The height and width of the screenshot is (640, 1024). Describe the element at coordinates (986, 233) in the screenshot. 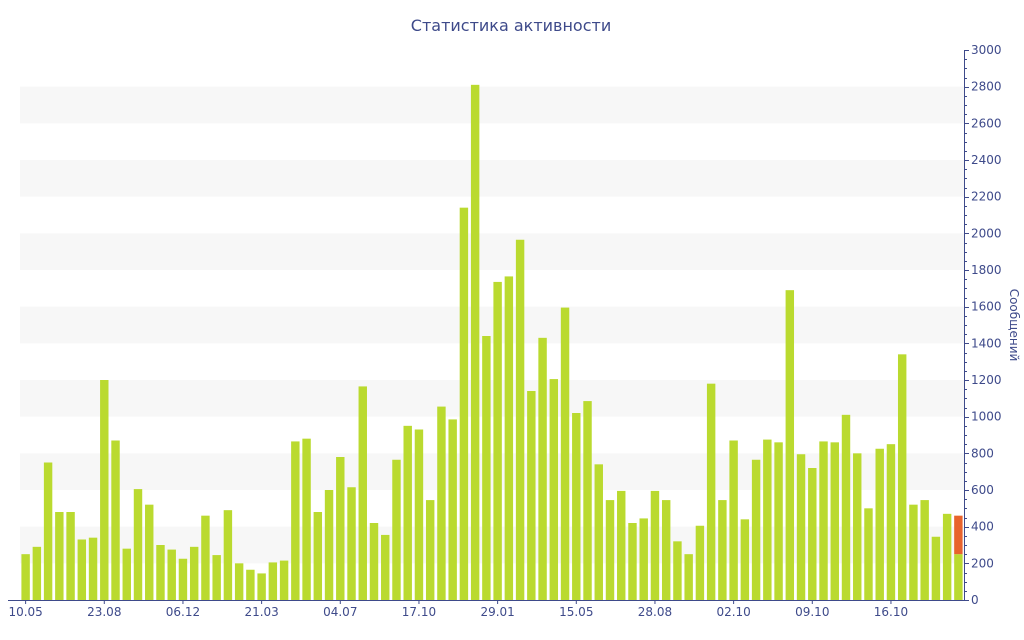

I see `y-tick-label: 2000` at that location.